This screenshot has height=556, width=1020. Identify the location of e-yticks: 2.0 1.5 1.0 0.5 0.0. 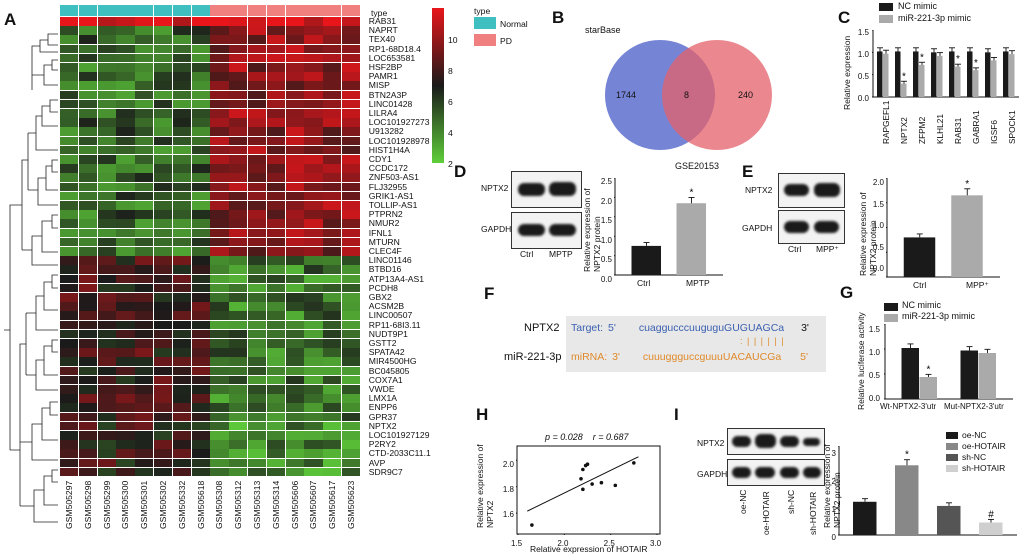
(876, 226).